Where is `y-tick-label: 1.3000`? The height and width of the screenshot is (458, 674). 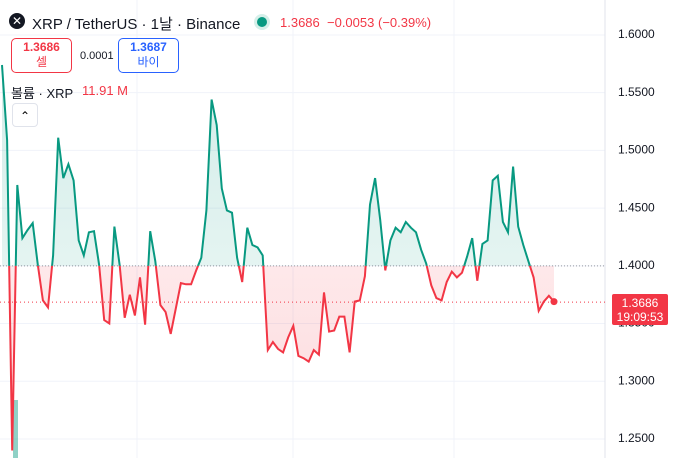 y-tick-label: 1.3000 is located at coordinates (636, 380).